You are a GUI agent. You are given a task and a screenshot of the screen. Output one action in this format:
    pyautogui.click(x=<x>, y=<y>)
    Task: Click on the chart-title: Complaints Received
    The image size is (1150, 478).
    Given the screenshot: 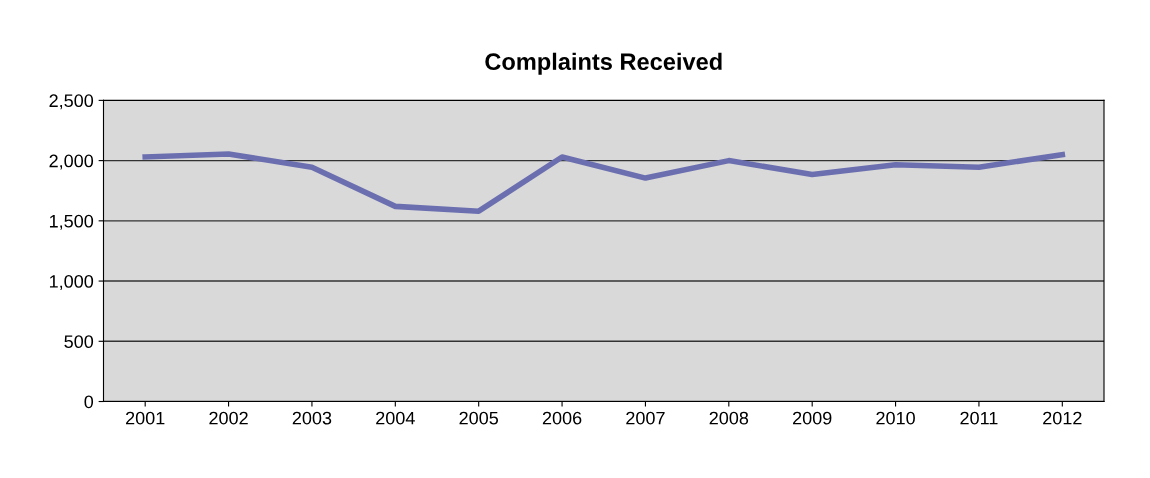 What is the action you would take?
    pyautogui.click(x=603, y=63)
    